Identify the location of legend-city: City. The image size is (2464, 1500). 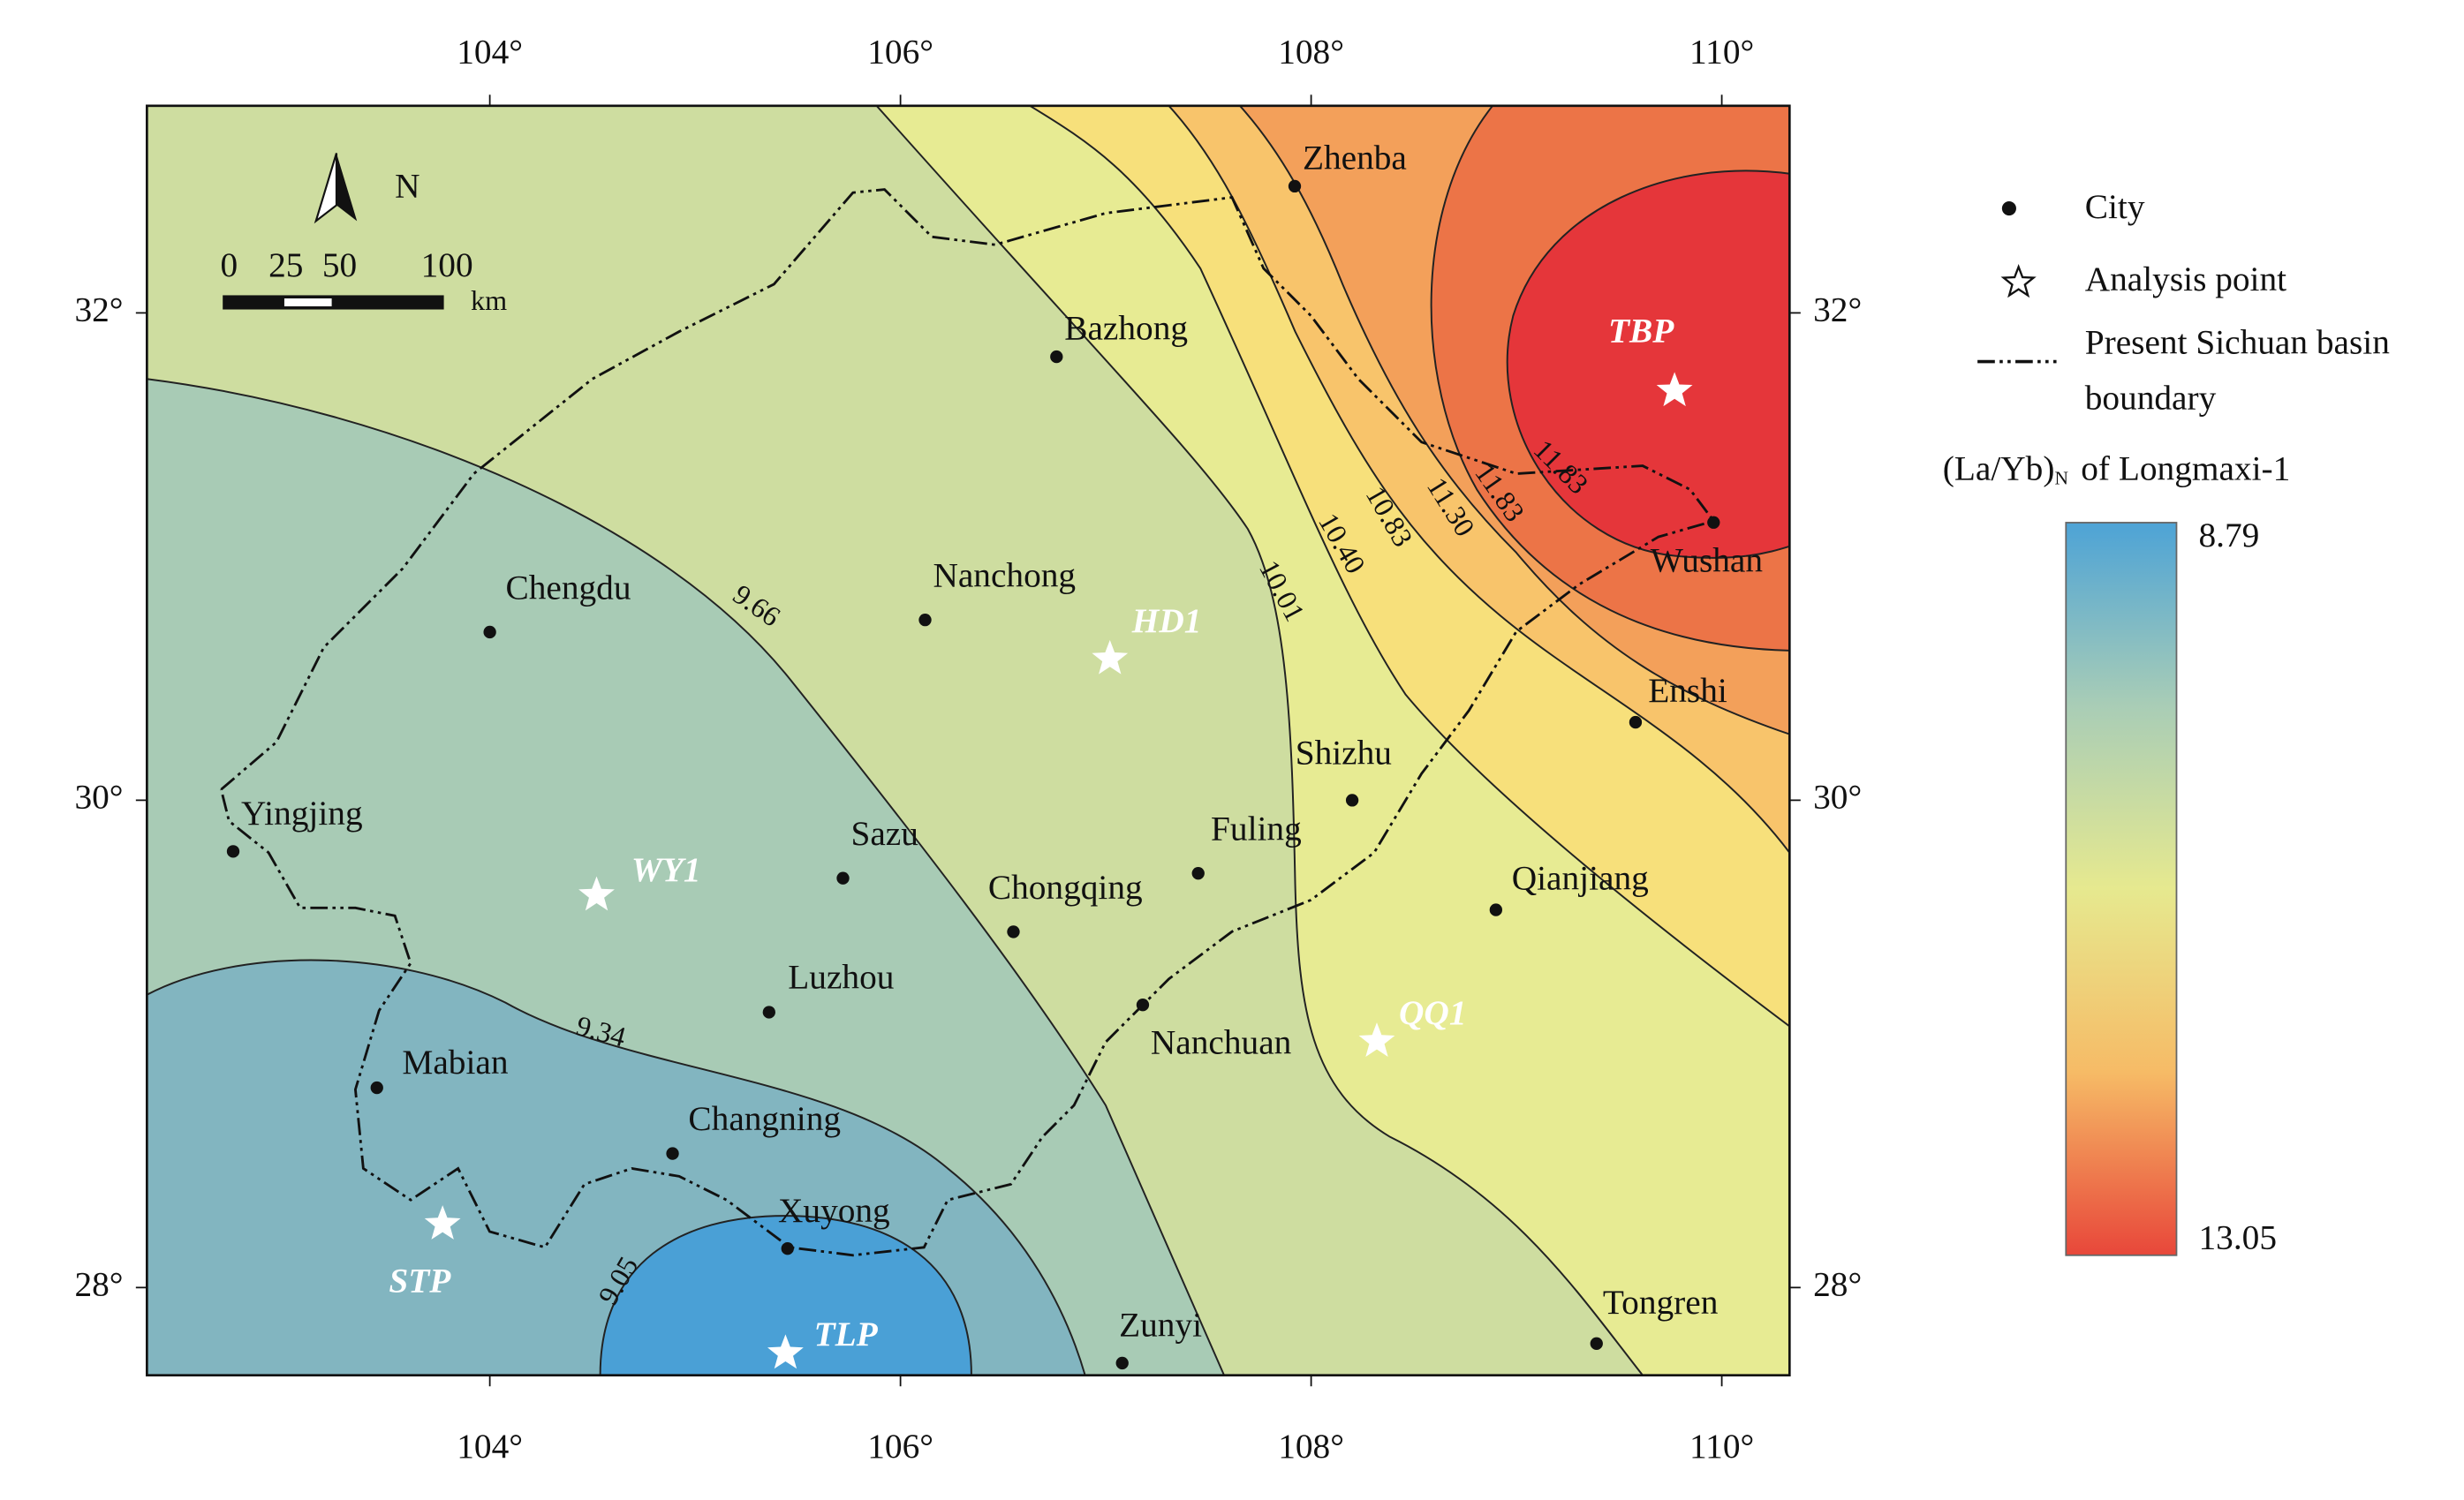
(2115, 206).